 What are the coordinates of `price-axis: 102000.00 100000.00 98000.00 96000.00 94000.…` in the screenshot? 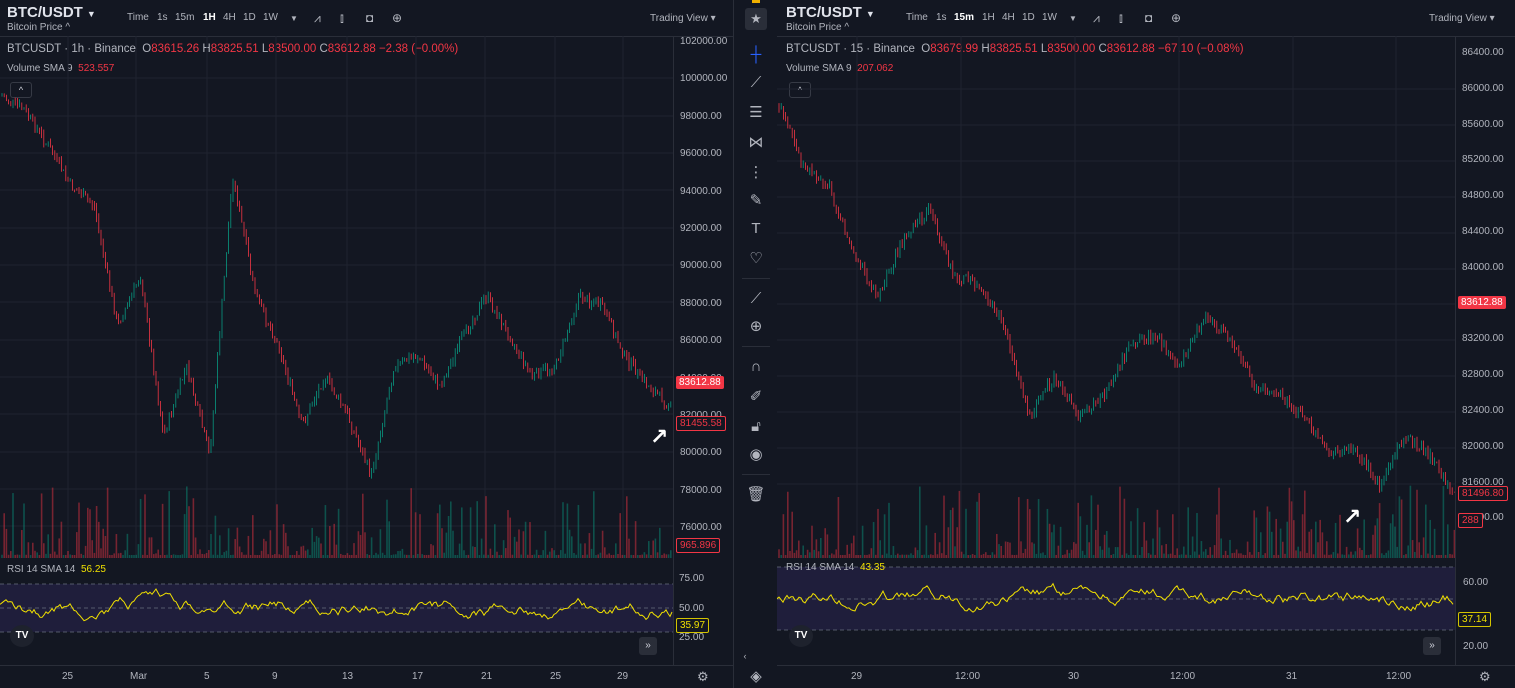 It's located at (703, 351).